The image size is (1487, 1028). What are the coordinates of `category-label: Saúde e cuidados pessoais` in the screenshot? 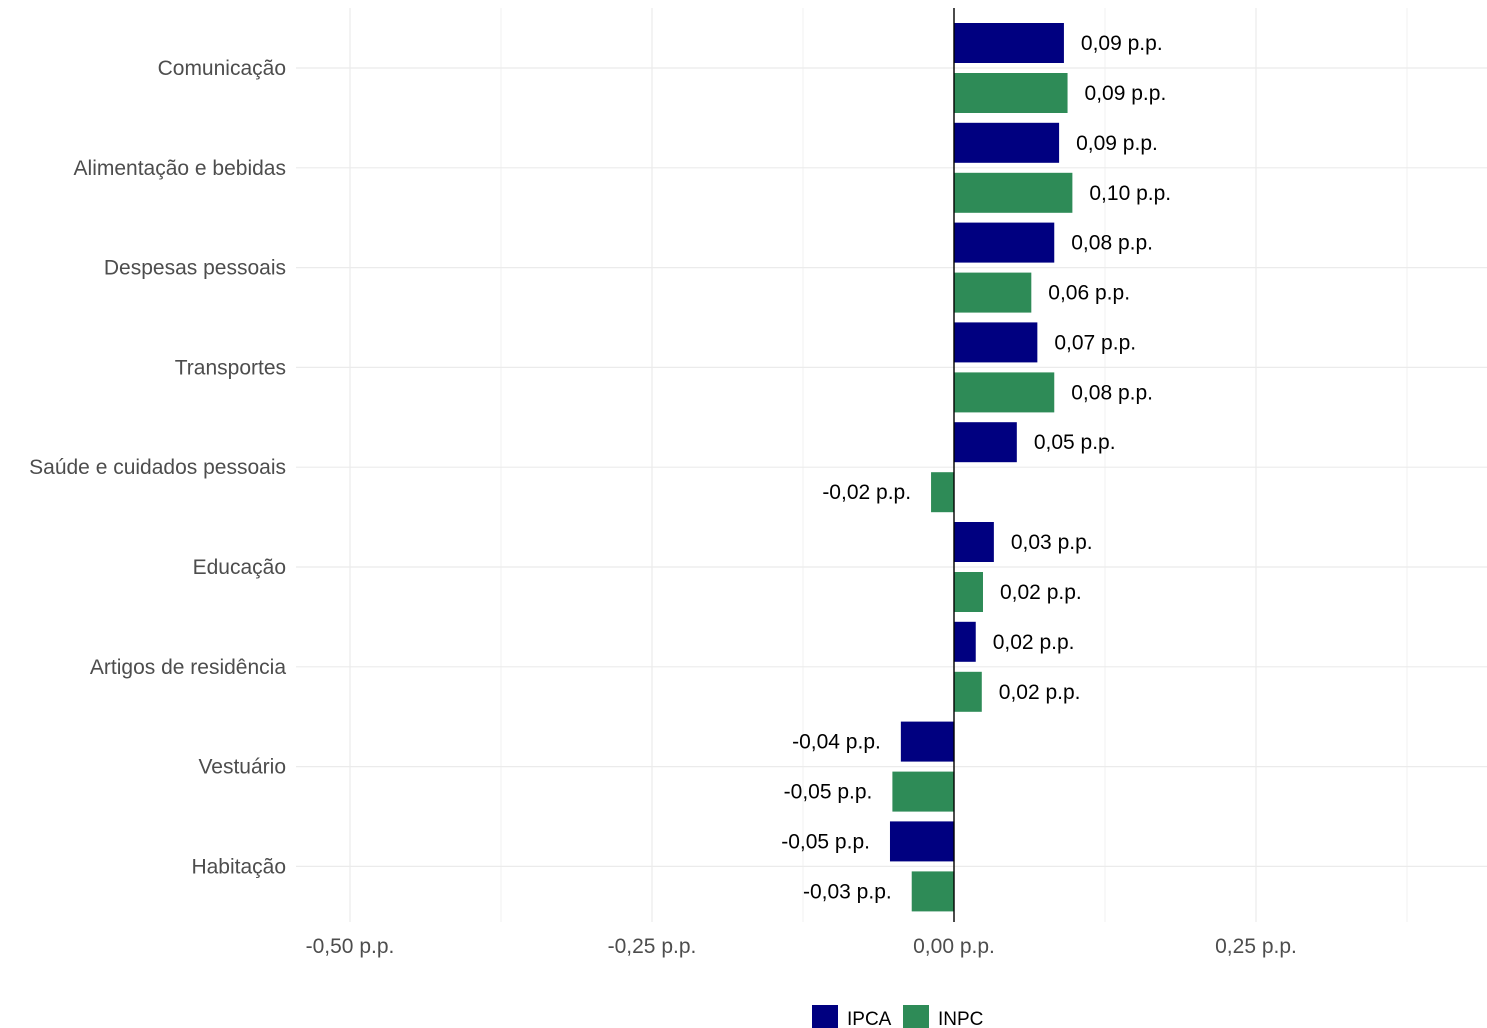 It's located at (157, 467).